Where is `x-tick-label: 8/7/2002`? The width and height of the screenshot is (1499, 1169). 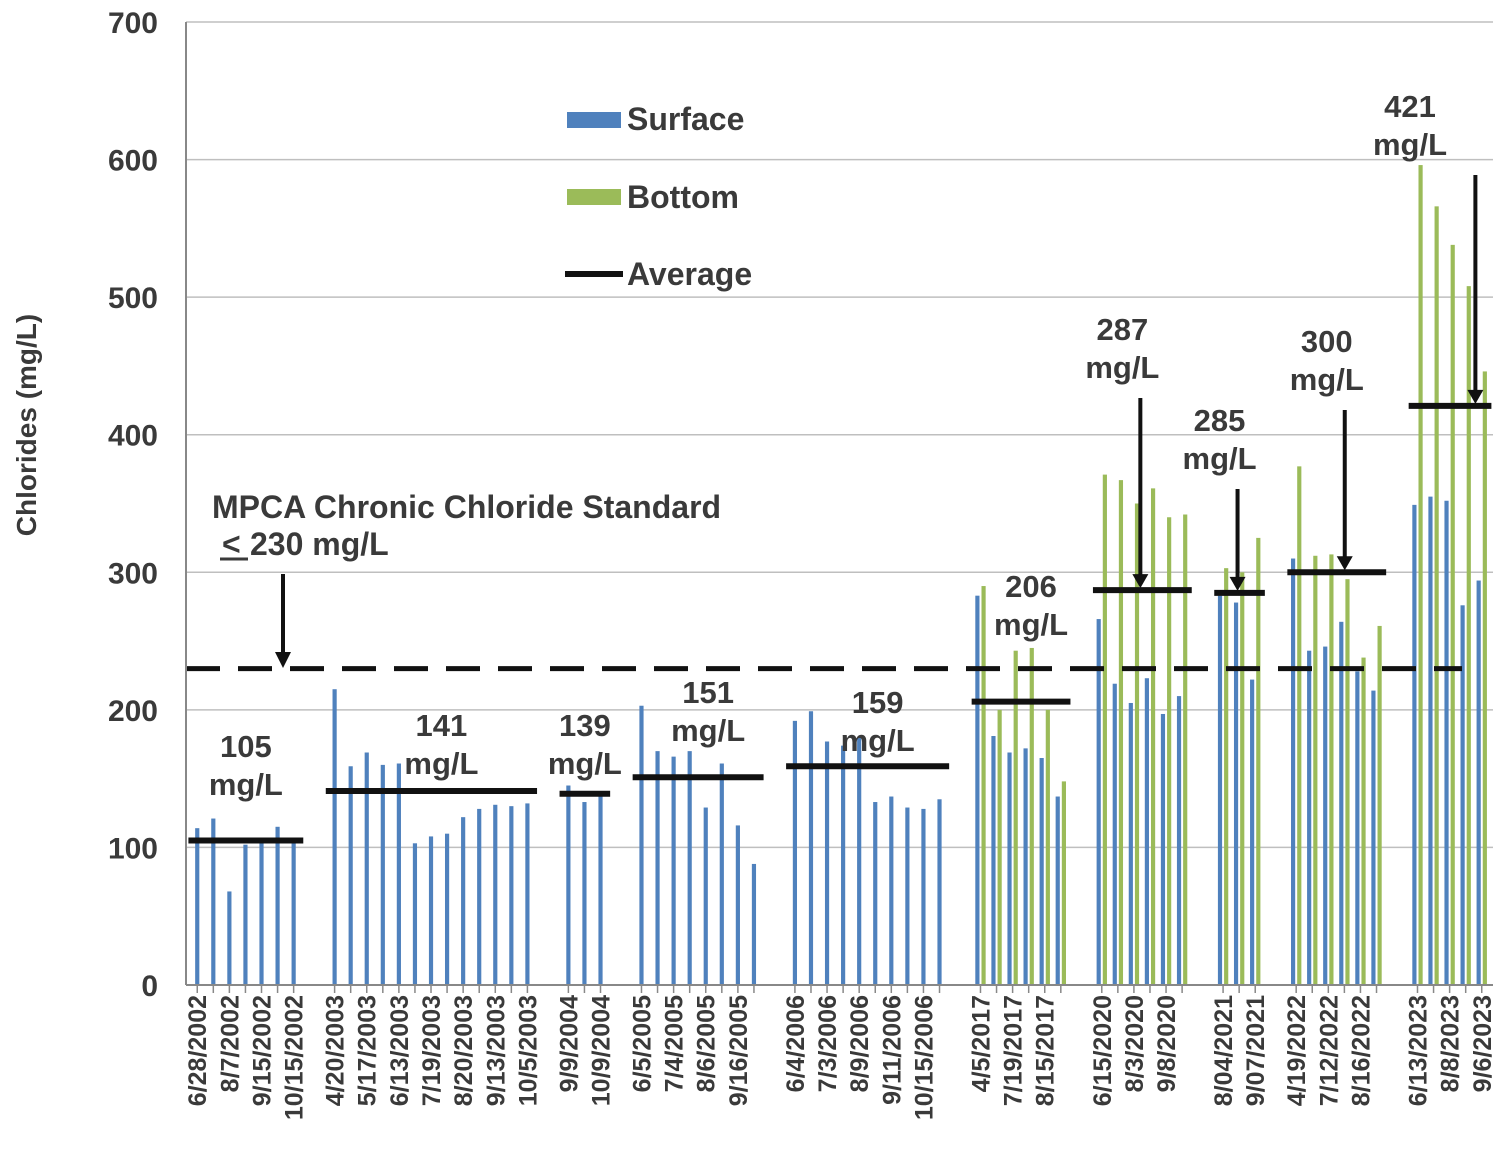 x-tick-label: 8/7/2002 is located at coordinates (230, 1043).